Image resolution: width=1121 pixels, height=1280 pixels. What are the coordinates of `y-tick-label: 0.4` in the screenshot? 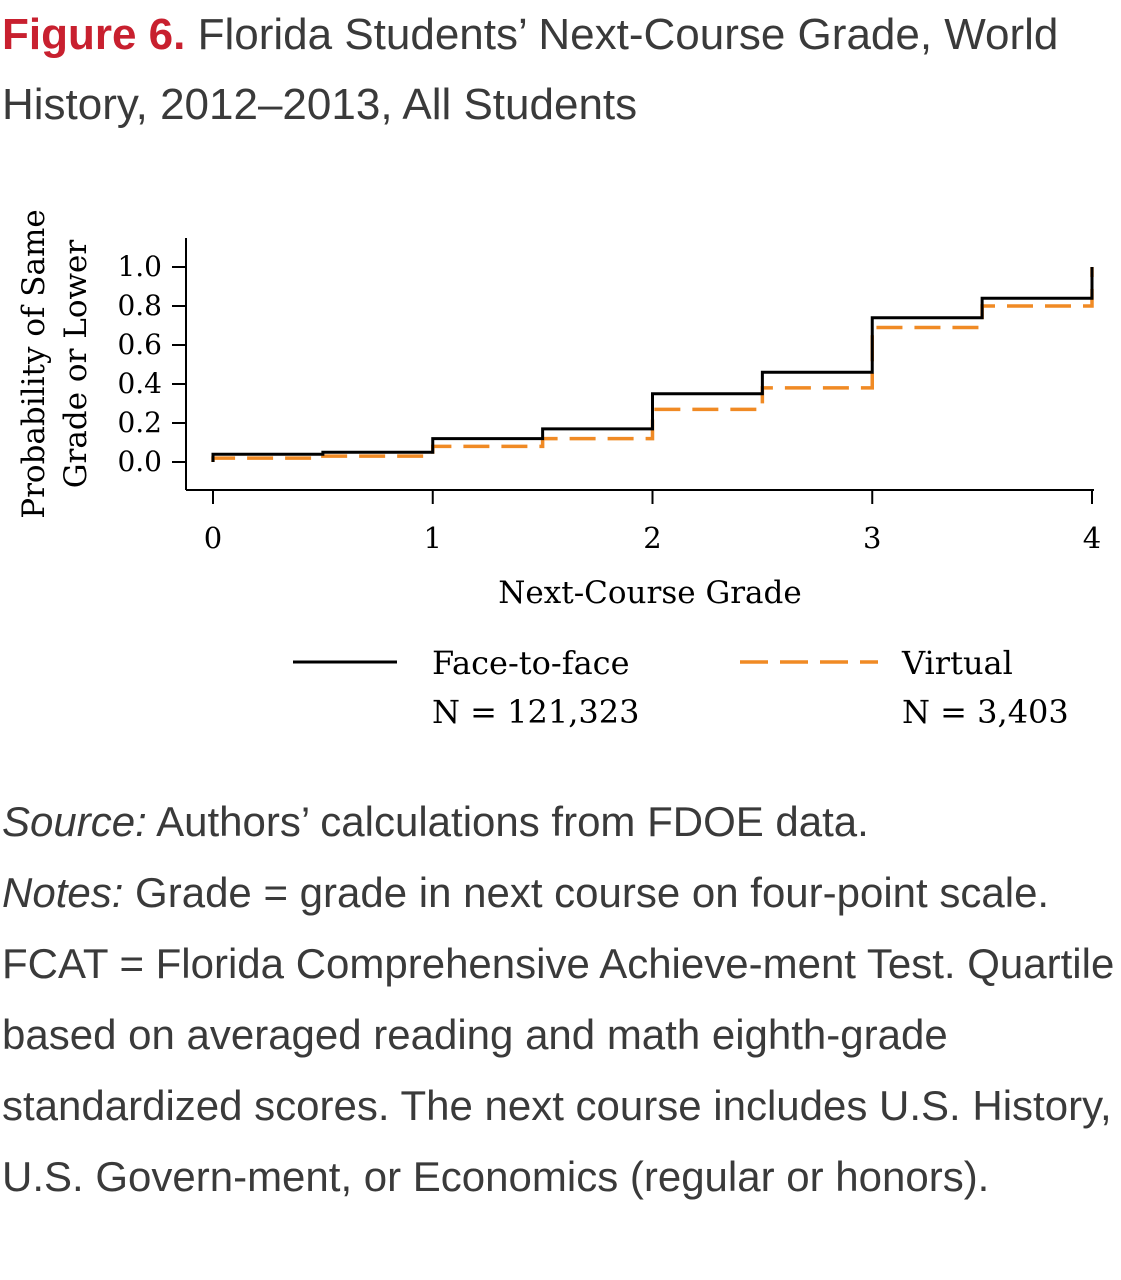 It's located at (139, 383).